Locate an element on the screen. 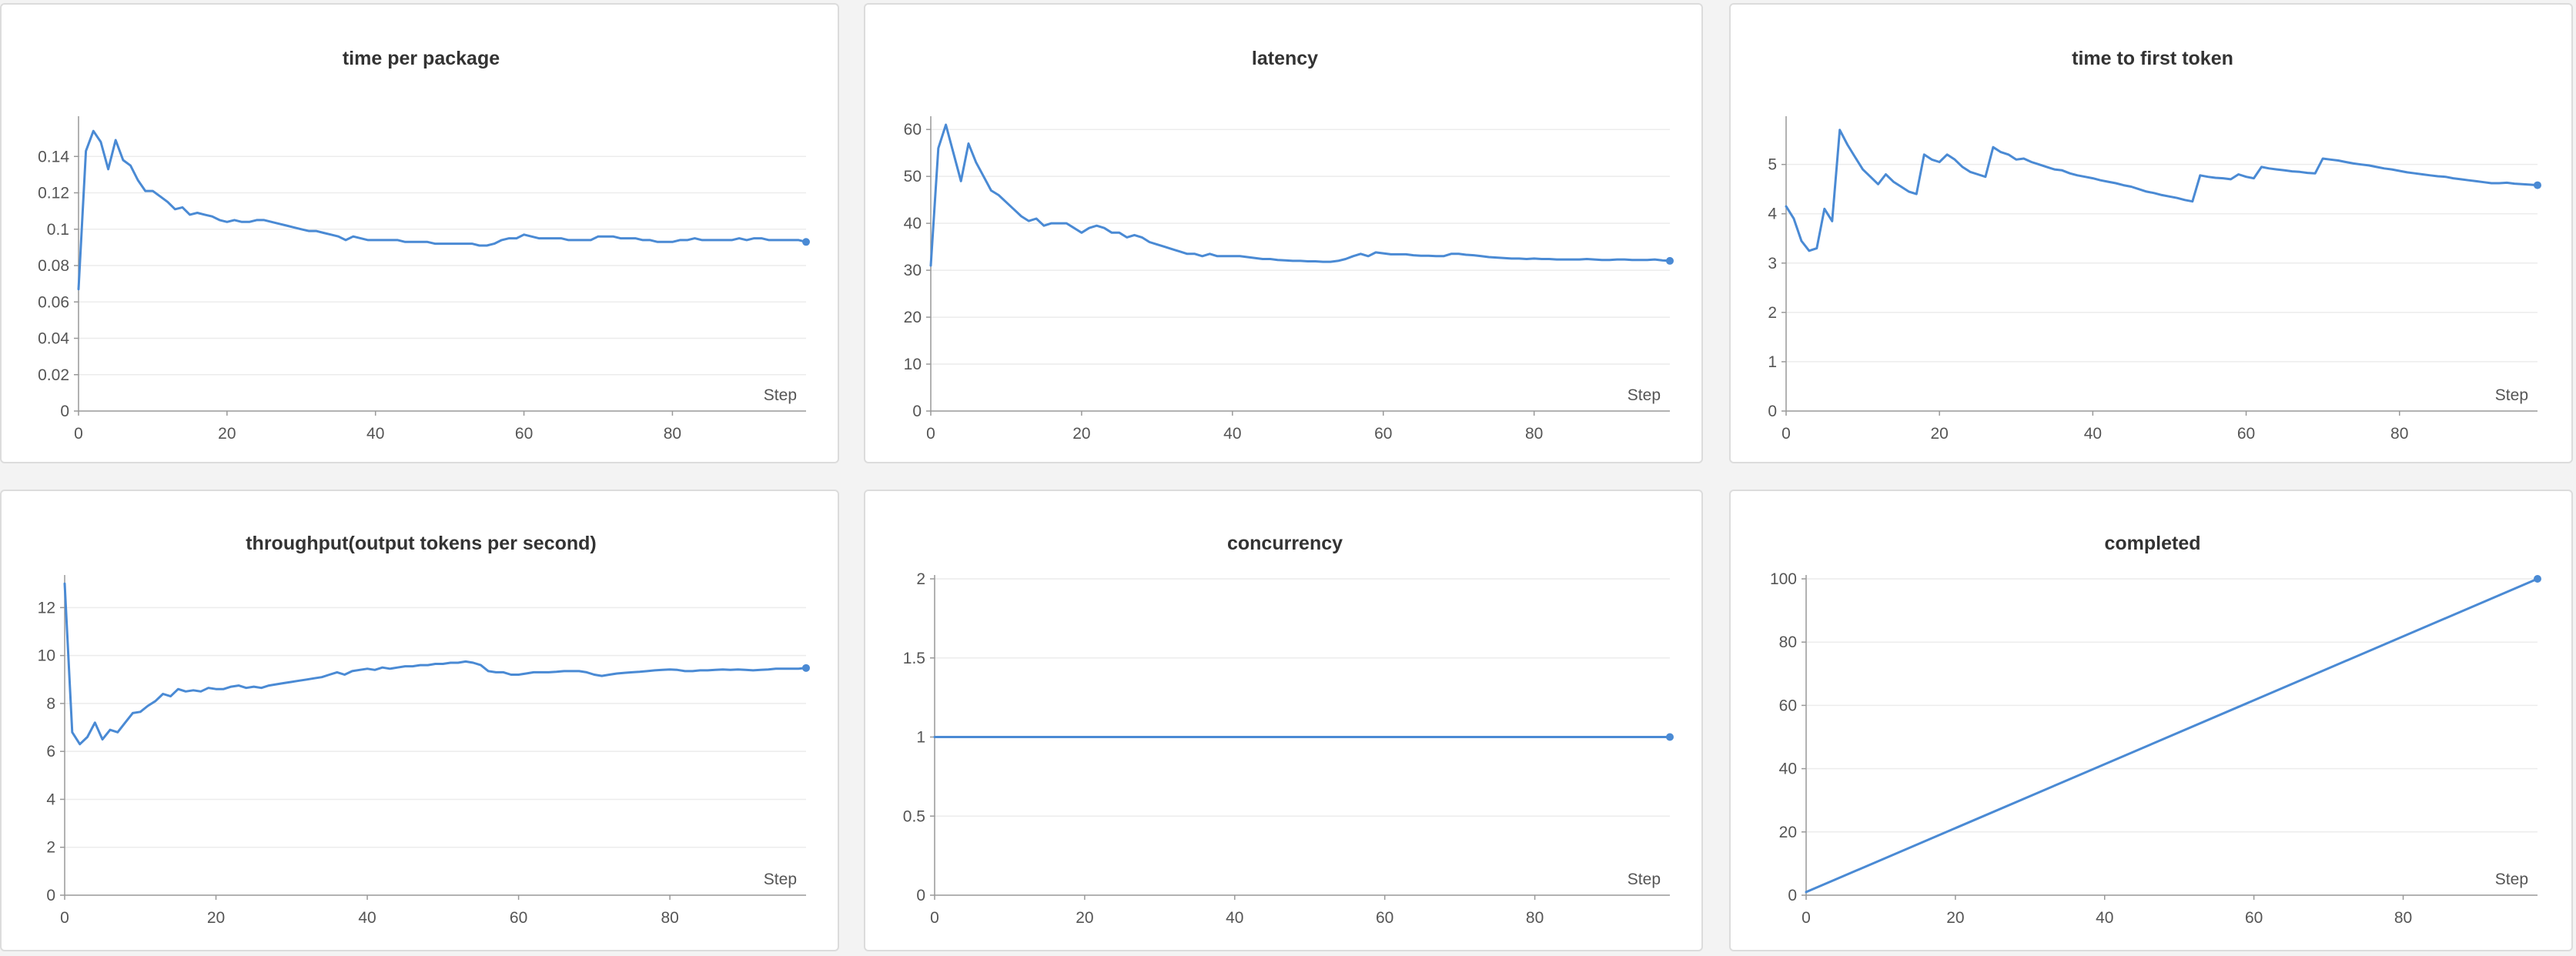 The width and height of the screenshot is (2576, 956). y-tick-label: 0.1 is located at coordinates (58, 230).